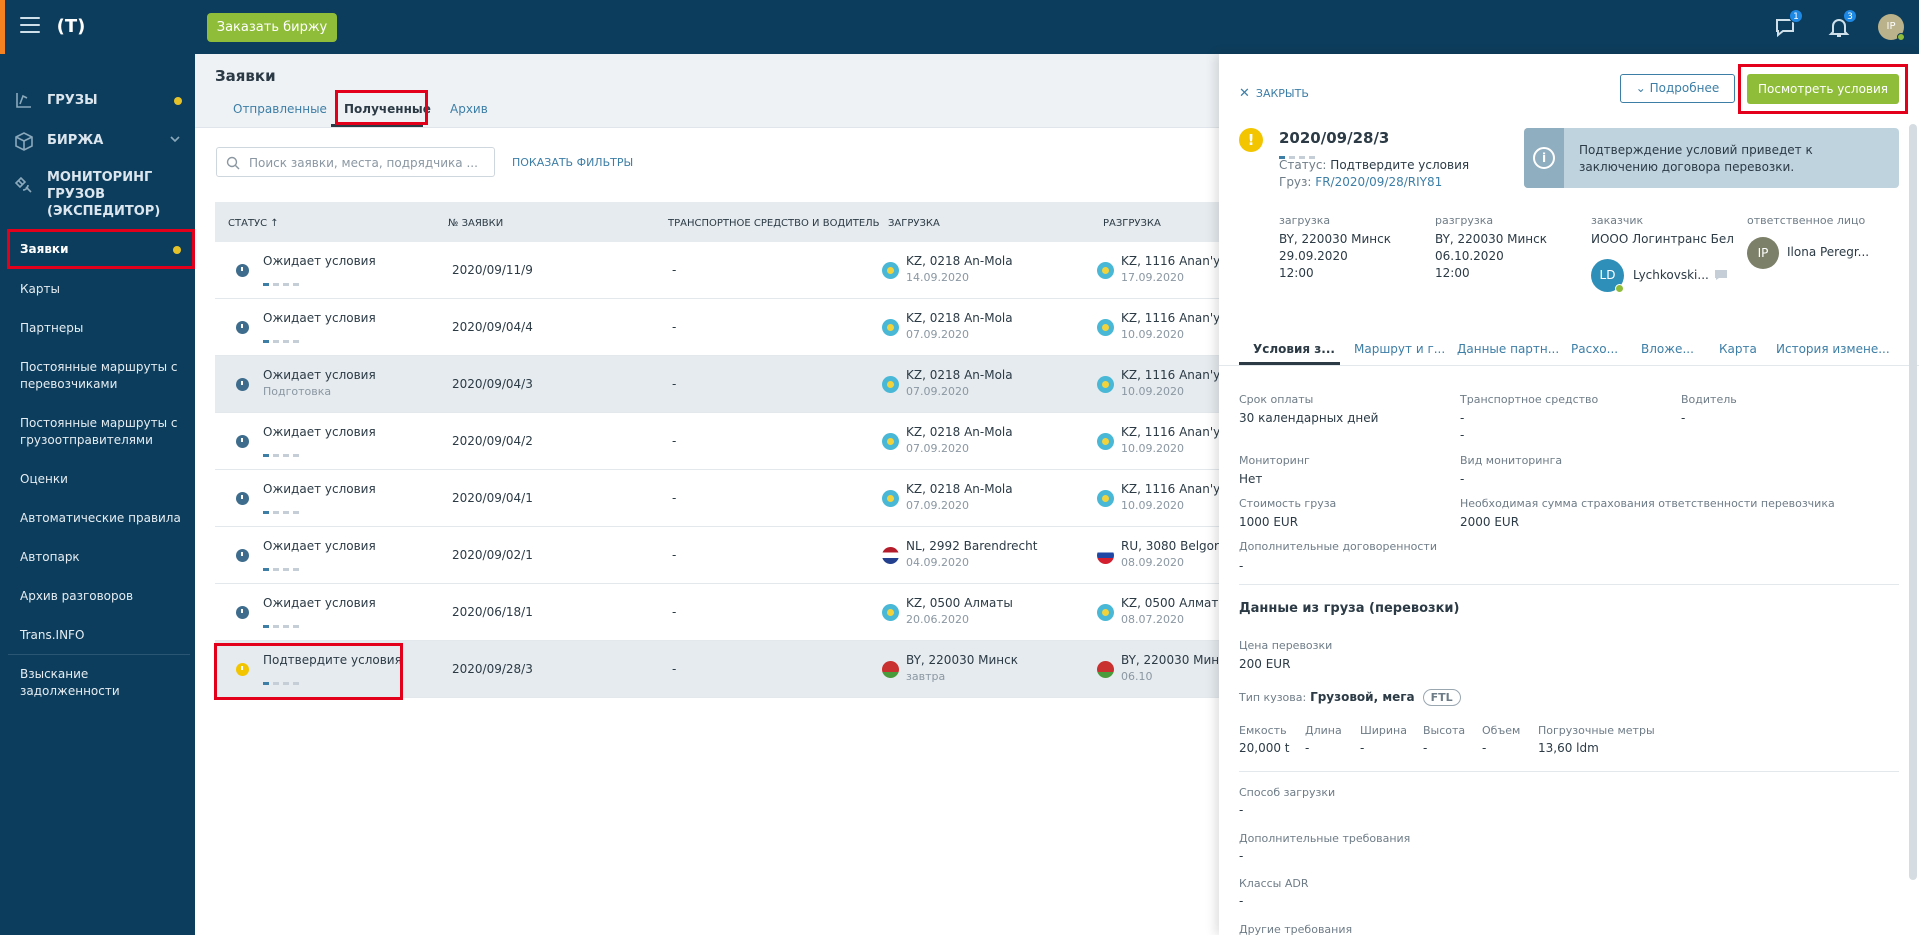 The height and width of the screenshot is (935, 1919). What do you see at coordinates (1677, 88) in the screenshot?
I see `more-button: ⌄ Подробнее` at bounding box center [1677, 88].